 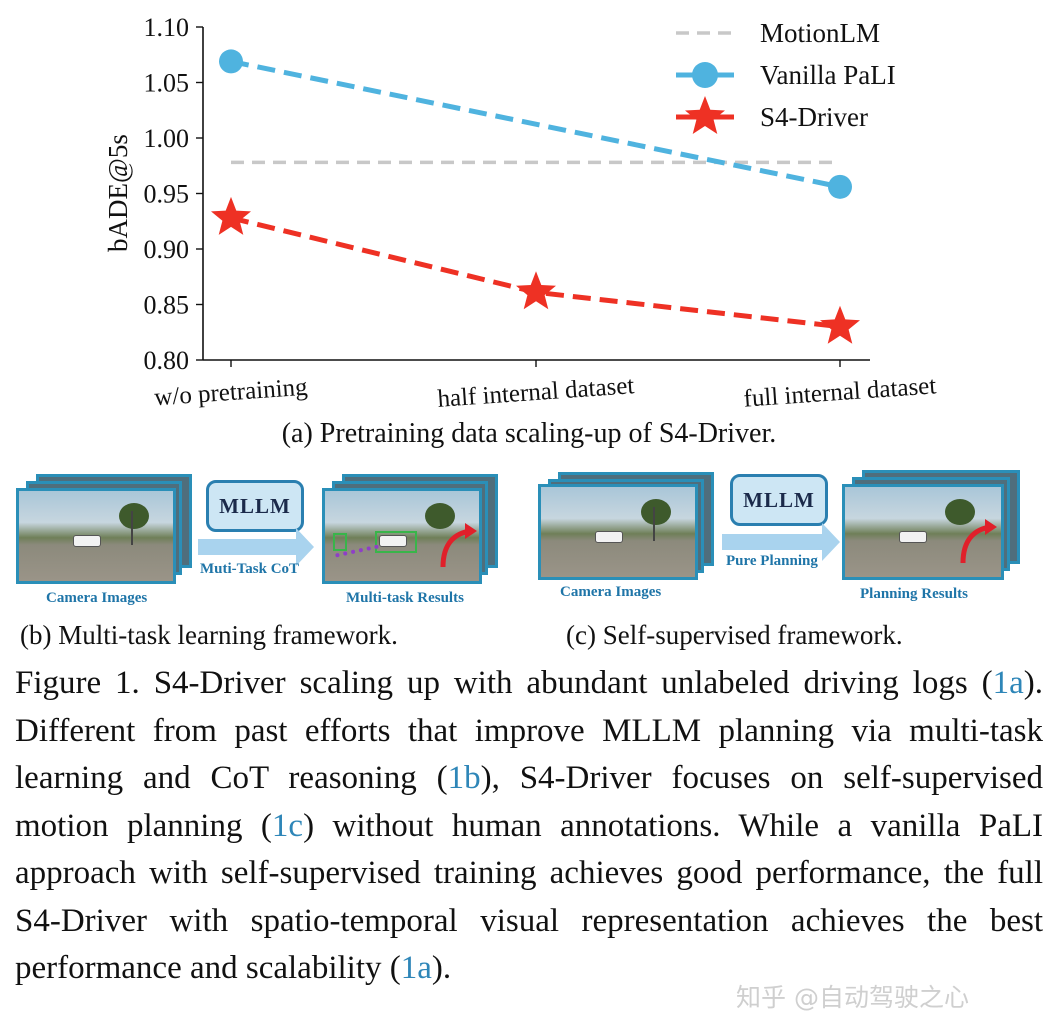 I want to click on series-vanilla-pali, so click(x=535, y=124).